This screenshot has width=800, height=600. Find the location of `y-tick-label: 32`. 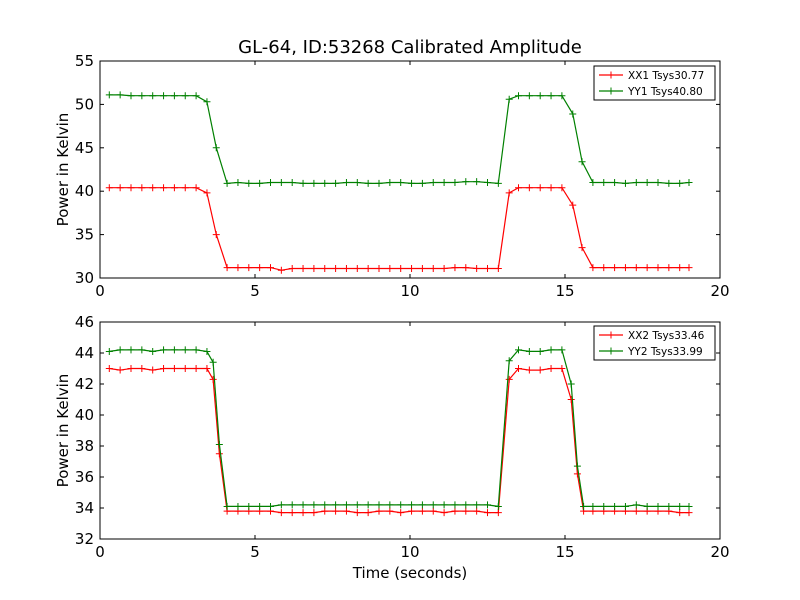

y-tick-label: 32 is located at coordinates (84, 539).